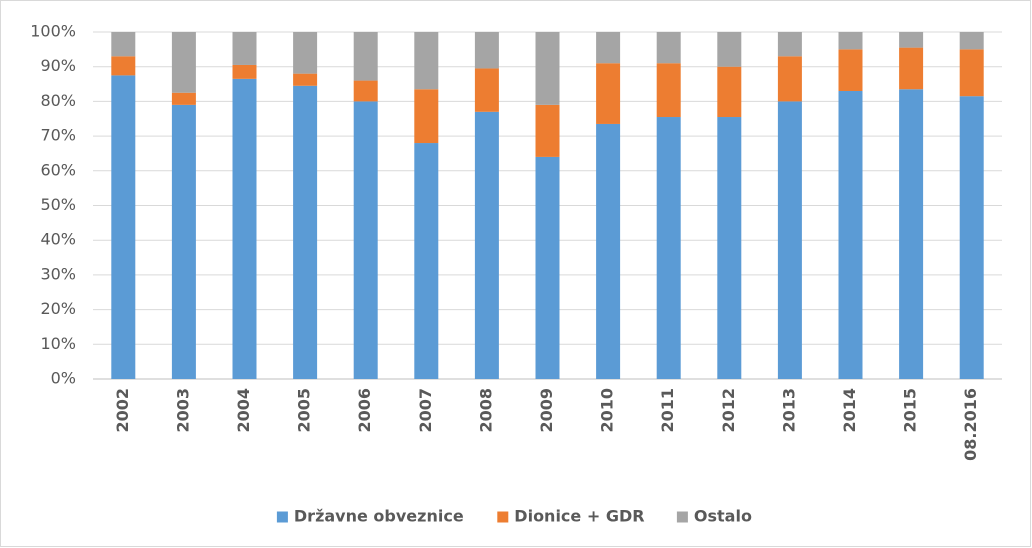  What do you see at coordinates (788, 410) in the screenshot?
I see `x-tick-label: 2013` at bounding box center [788, 410].